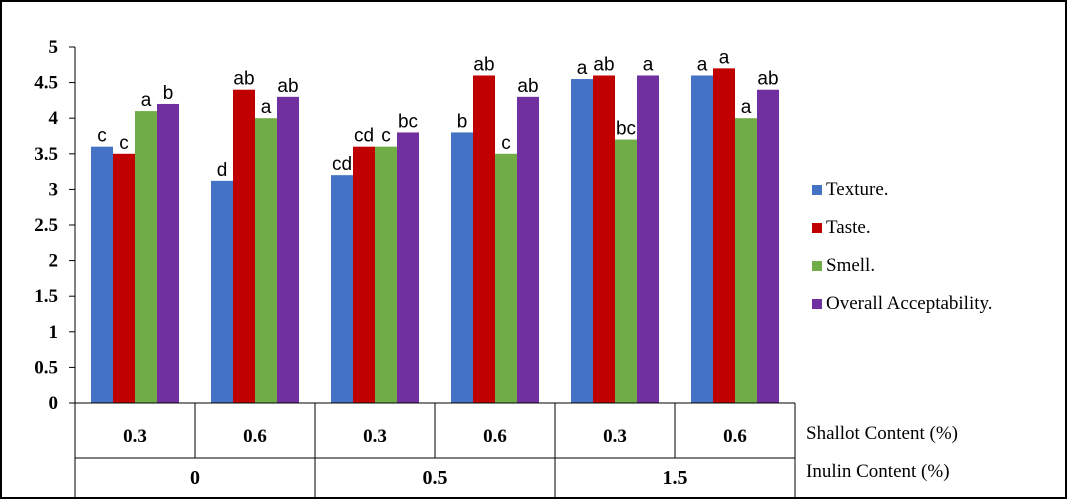 Image resolution: width=1067 pixels, height=504 pixels. Describe the element at coordinates (54, 403) in the screenshot. I see `y-tick-label: 0` at that location.